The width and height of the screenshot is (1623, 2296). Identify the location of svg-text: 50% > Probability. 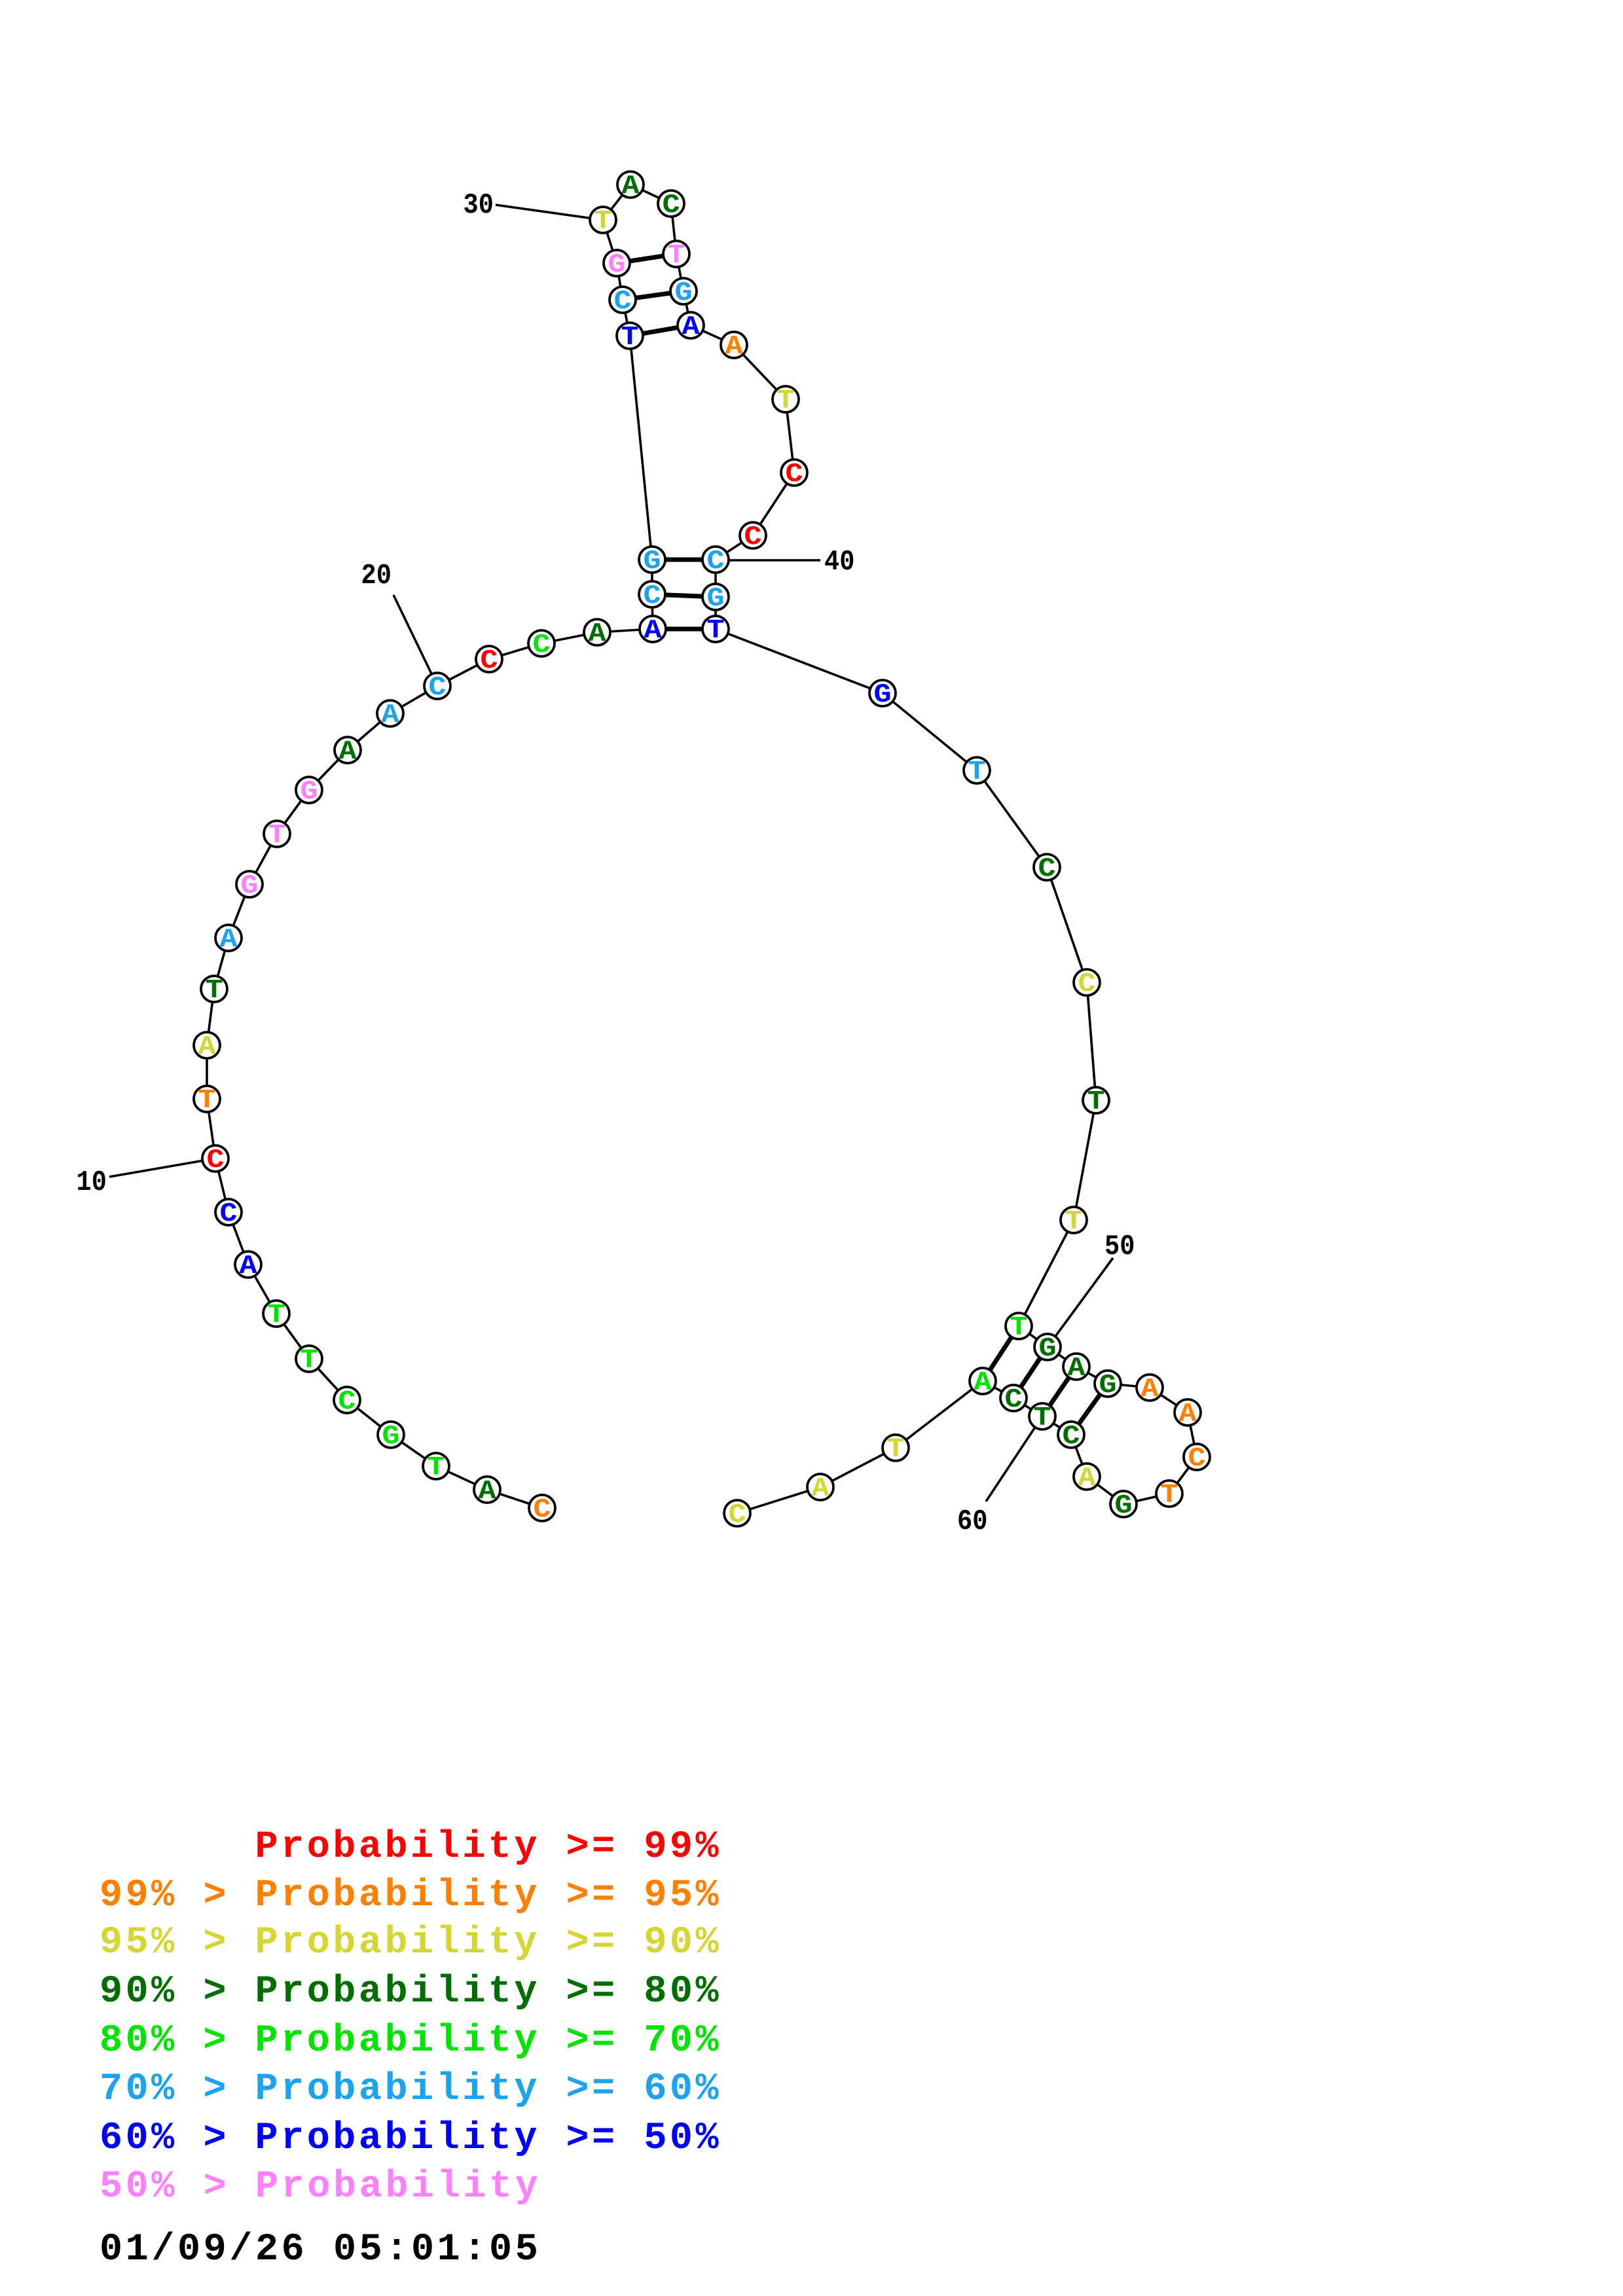
(319, 2186).